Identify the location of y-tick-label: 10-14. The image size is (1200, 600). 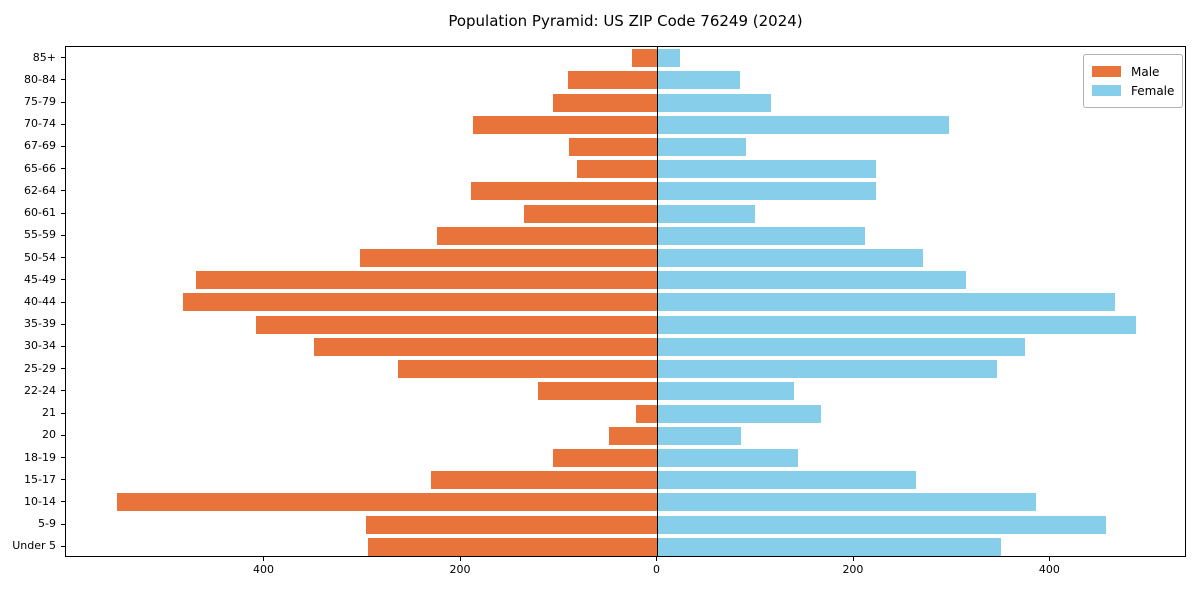
(40, 501).